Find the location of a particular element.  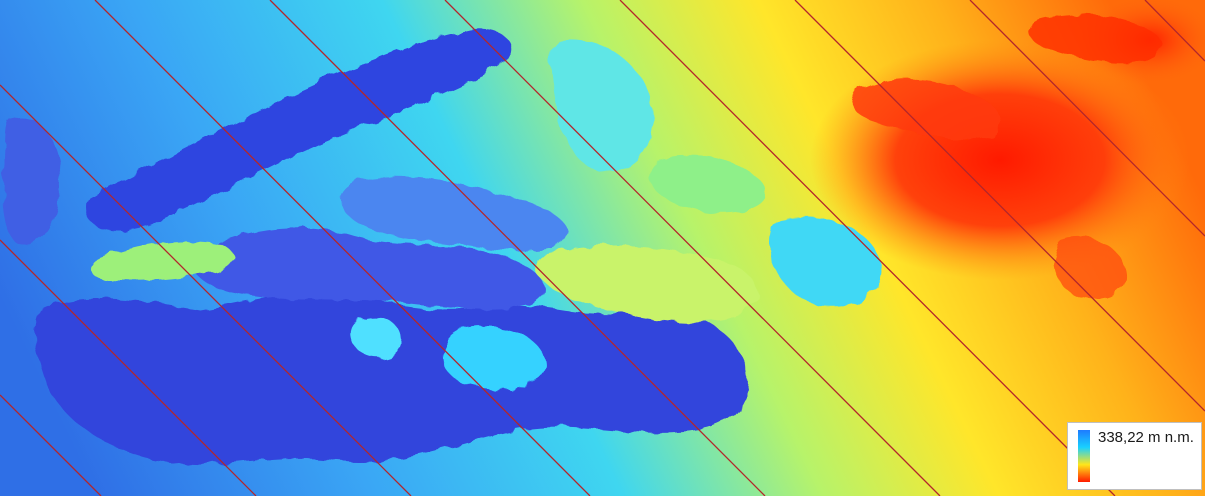

high-elevation-speckles is located at coordinates (1006, 156).